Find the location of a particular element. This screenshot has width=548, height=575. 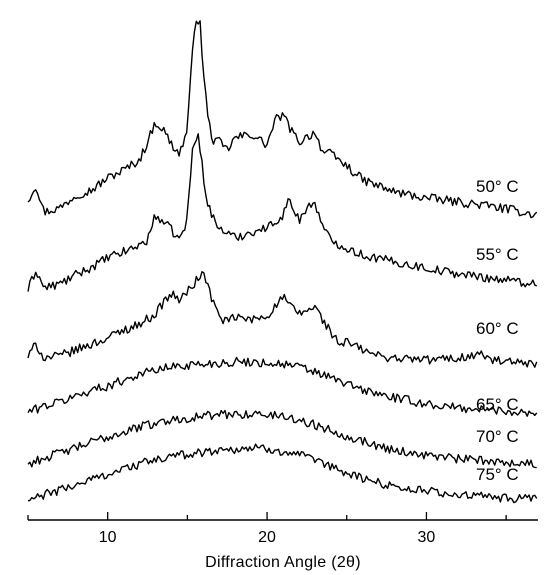

x-tick-label-20: 20 is located at coordinates (267, 537).